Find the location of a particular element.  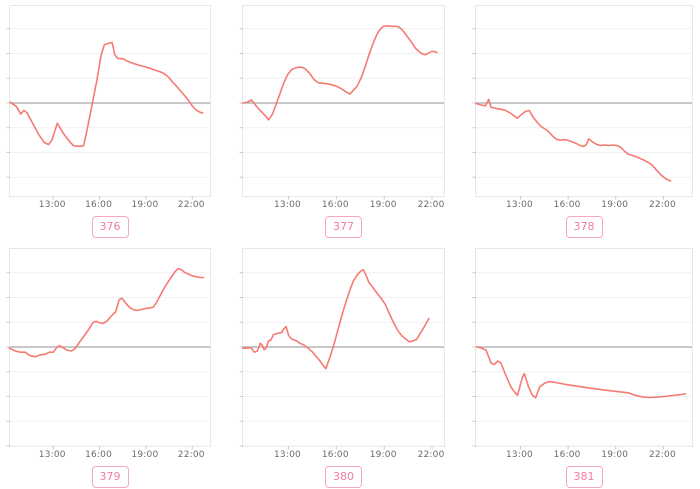

chart-cell-379: 13:00 16:00 19:00 22:00 379 is located at coordinates (108, 368).